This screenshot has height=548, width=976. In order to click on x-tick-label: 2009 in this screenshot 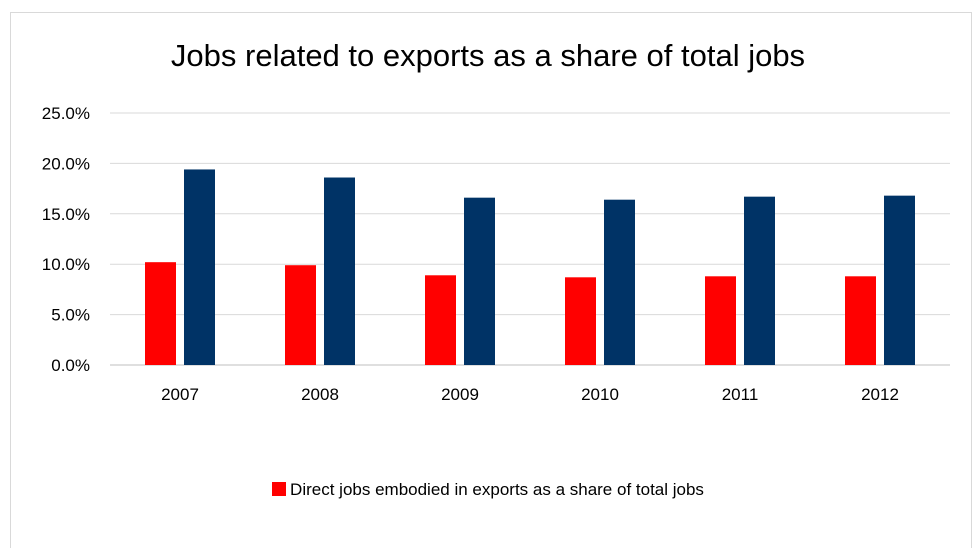, I will do `click(460, 394)`.